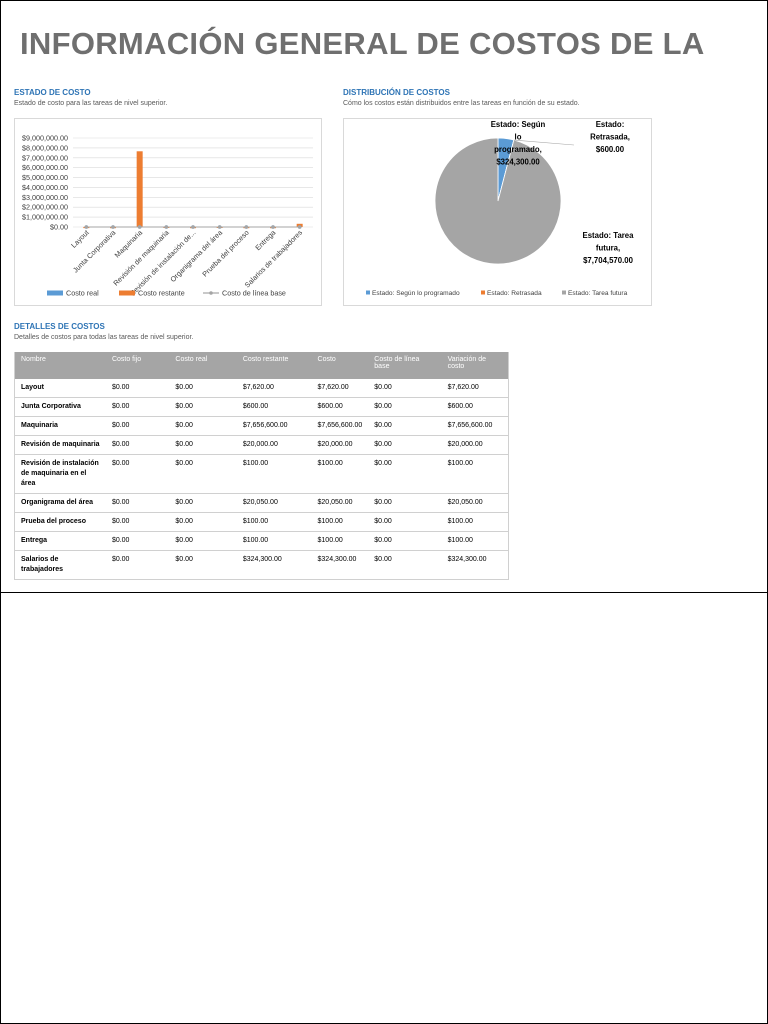  What do you see at coordinates (608, 248) in the screenshot?
I see `pie-data-label: futura,` at bounding box center [608, 248].